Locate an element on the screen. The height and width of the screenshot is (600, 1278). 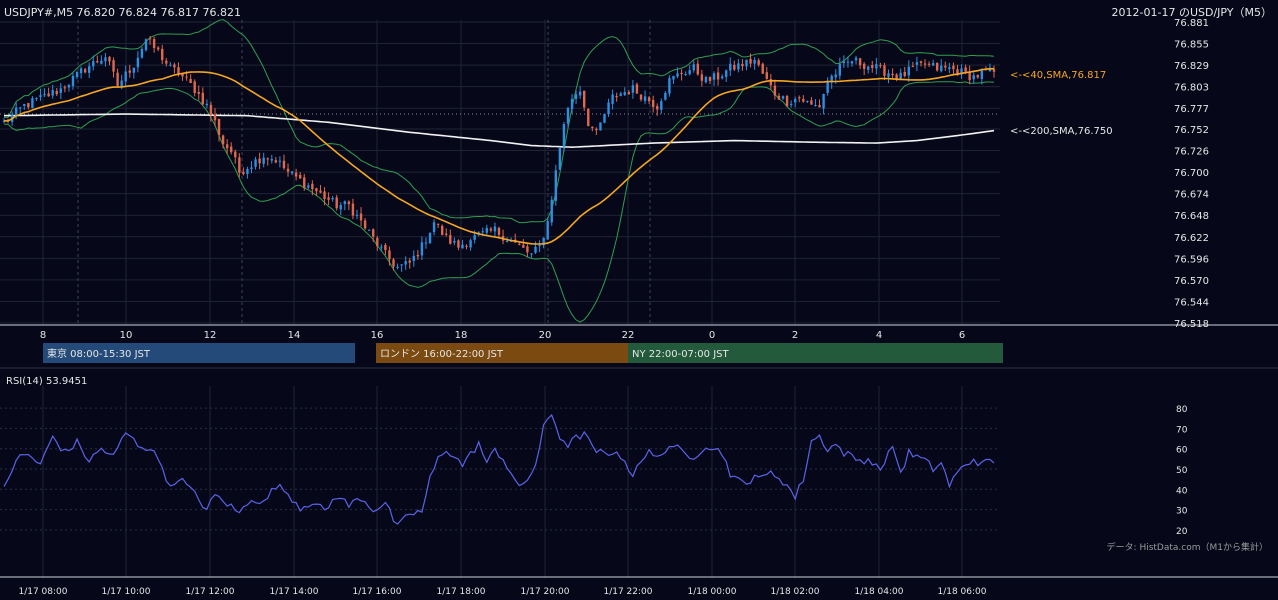
hour-tick-label: 18 is located at coordinates (461, 335).